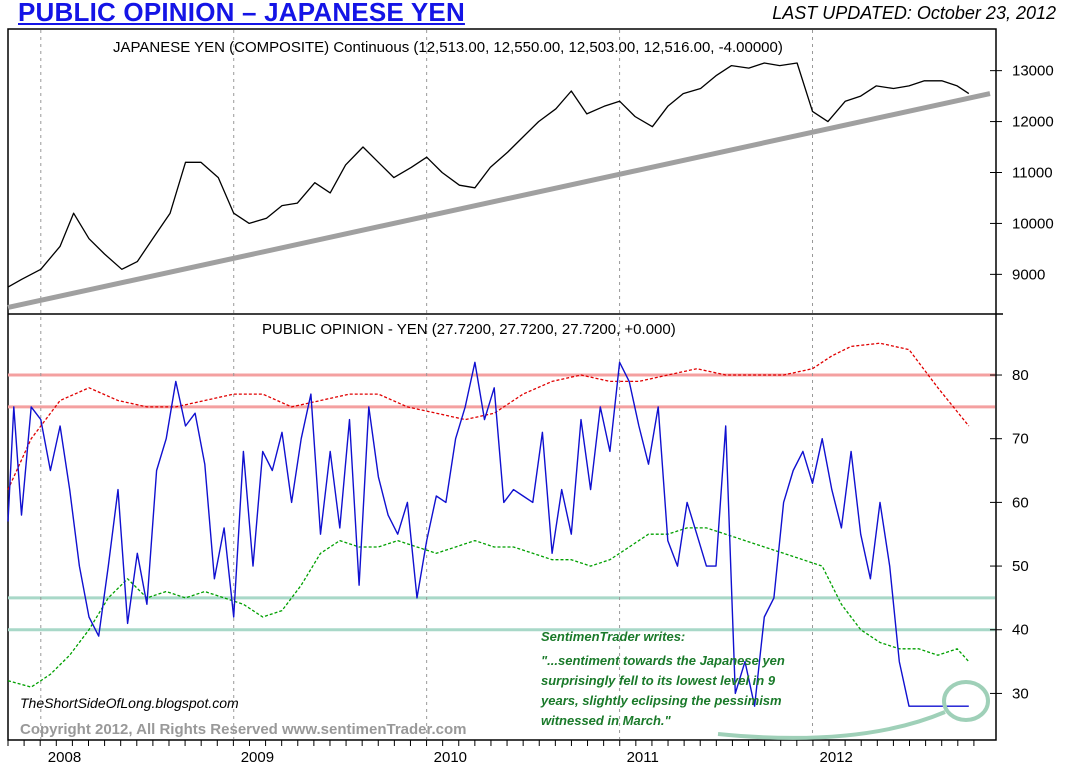 This screenshot has width=1073, height=771. I want to click on price-y-tick-label-10000: 10000, so click(1033, 223).